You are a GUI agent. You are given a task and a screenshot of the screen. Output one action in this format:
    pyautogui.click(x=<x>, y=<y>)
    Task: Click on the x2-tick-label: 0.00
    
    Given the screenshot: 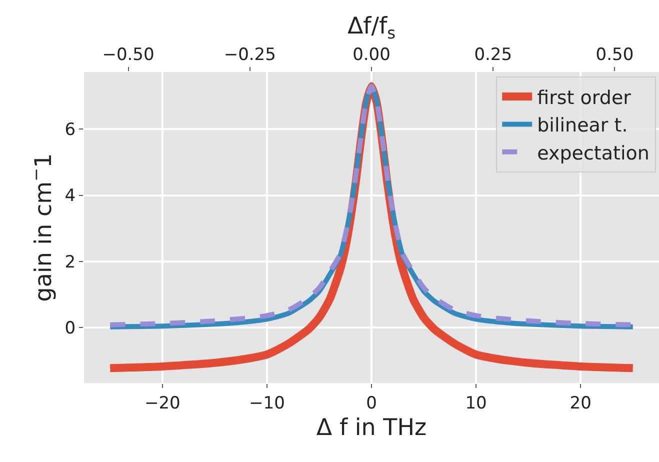 What is the action you would take?
    pyautogui.click(x=371, y=55)
    